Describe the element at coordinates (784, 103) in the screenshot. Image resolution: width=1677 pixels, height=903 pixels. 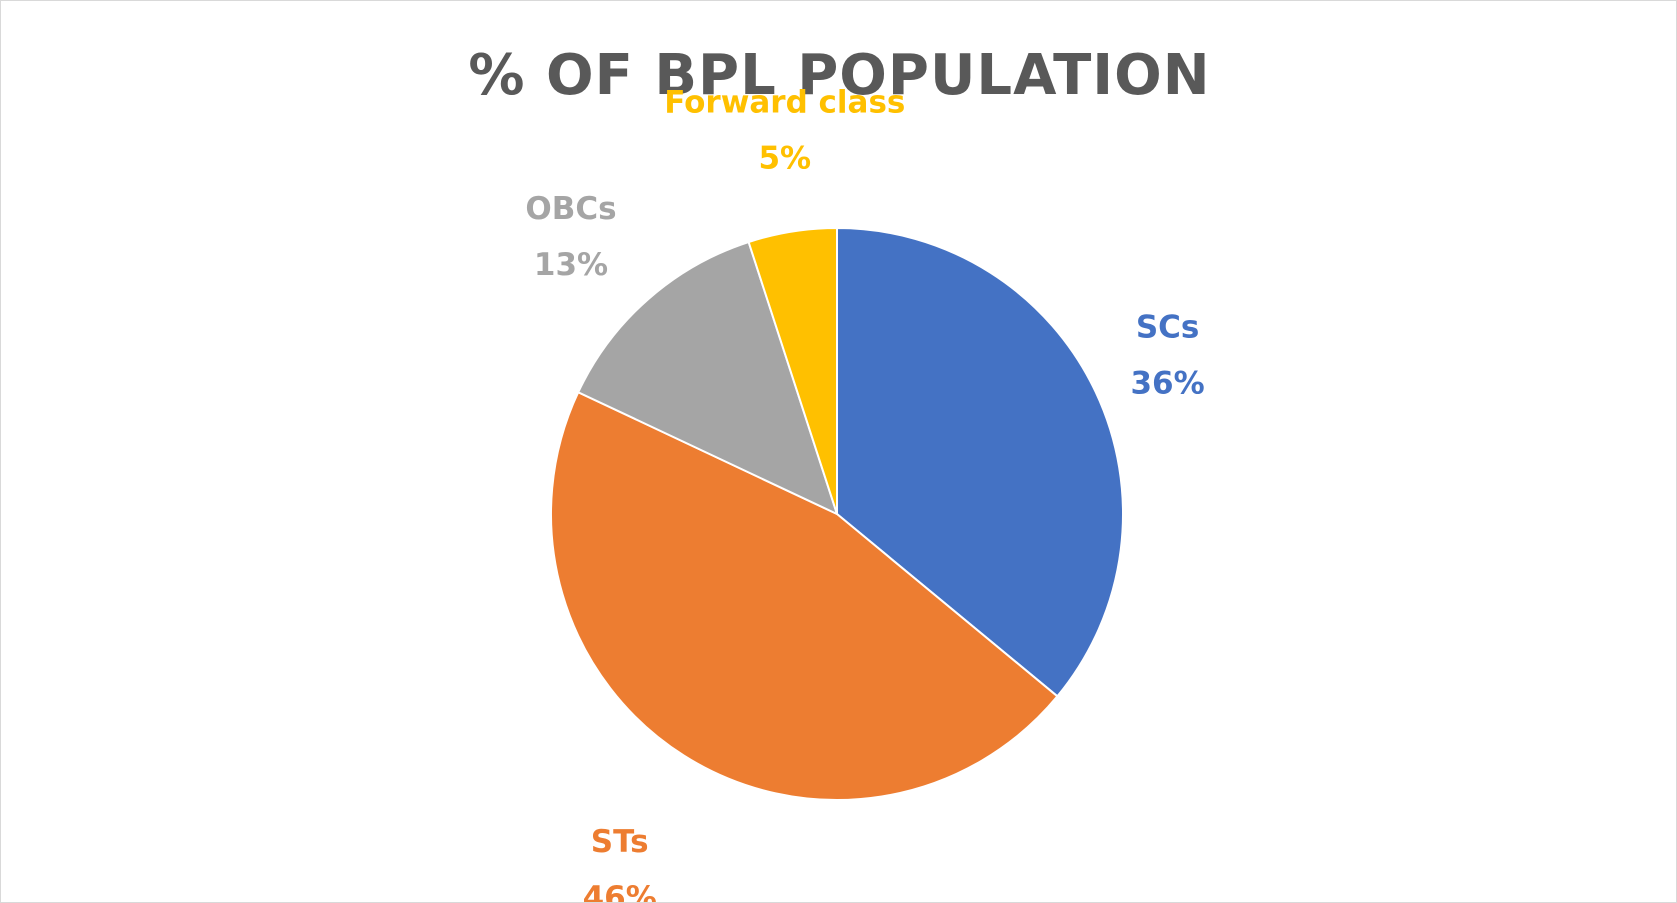
I see `slice-label-name-forward-class: Forward class` at that location.